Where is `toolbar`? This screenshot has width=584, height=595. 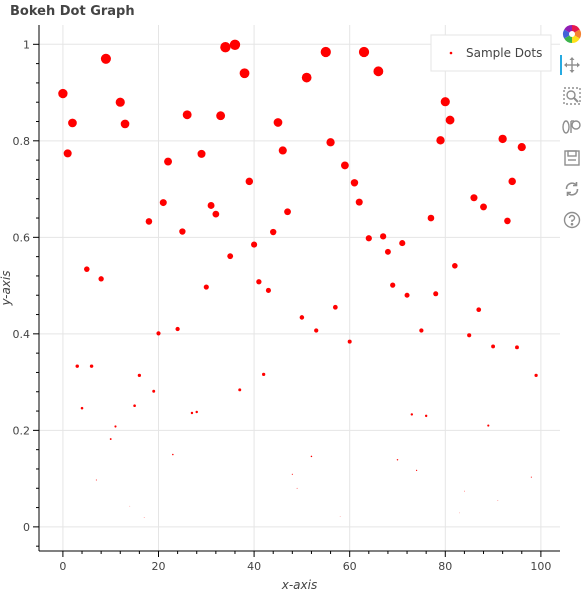
toolbar is located at coordinates (572, 130).